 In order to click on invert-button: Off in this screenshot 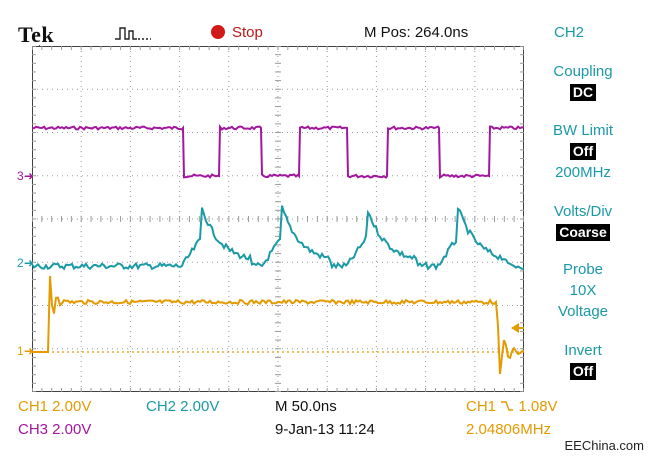, I will do `click(583, 372)`.